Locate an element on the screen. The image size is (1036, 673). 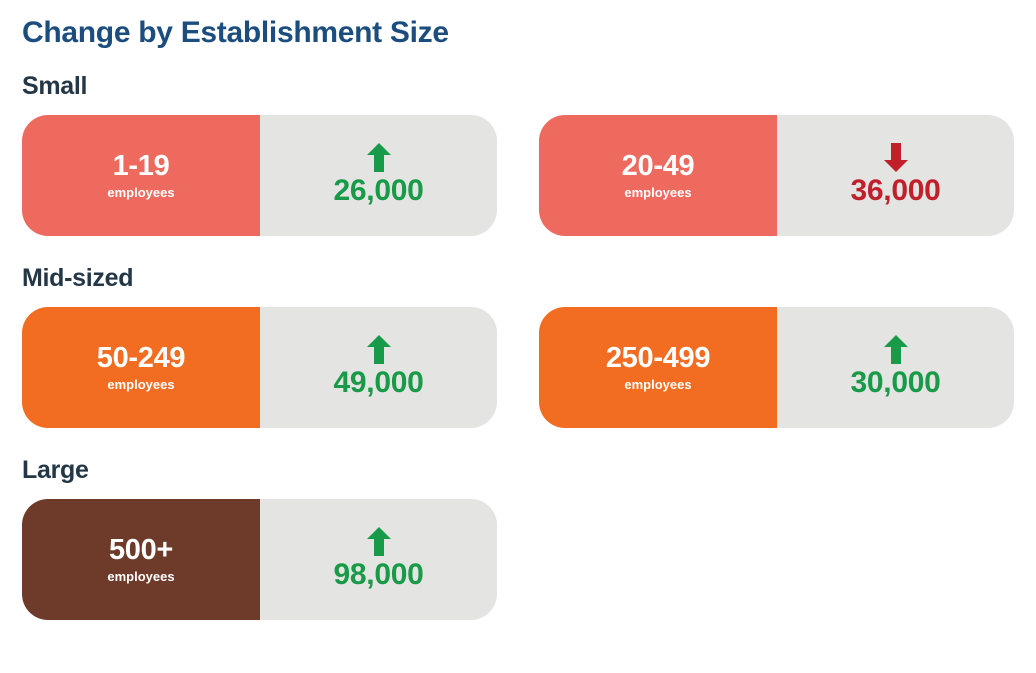
size-range: 500+ is located at coordinates (141, 550).